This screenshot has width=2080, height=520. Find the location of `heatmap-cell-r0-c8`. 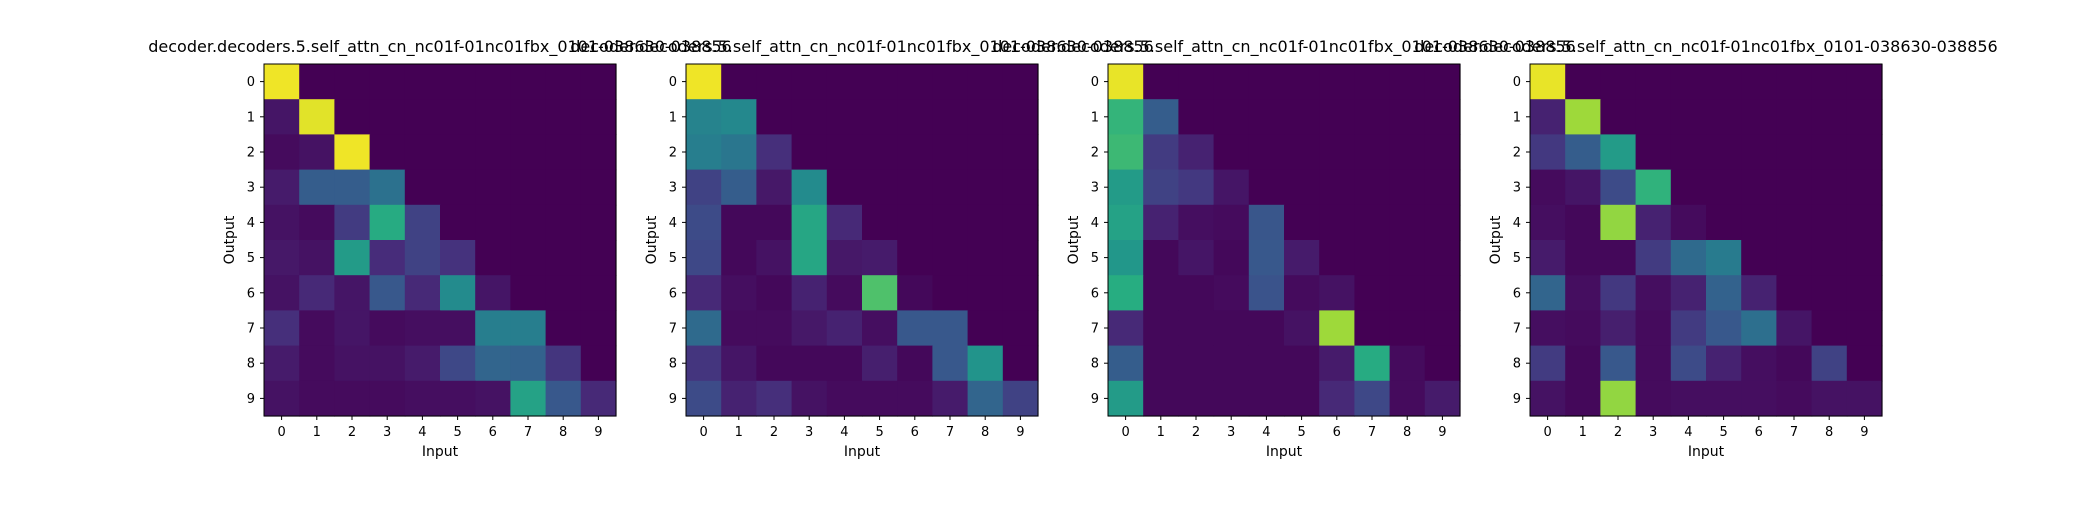

heatmap-cell-r0-c8 is located at coordinates (563, 82).